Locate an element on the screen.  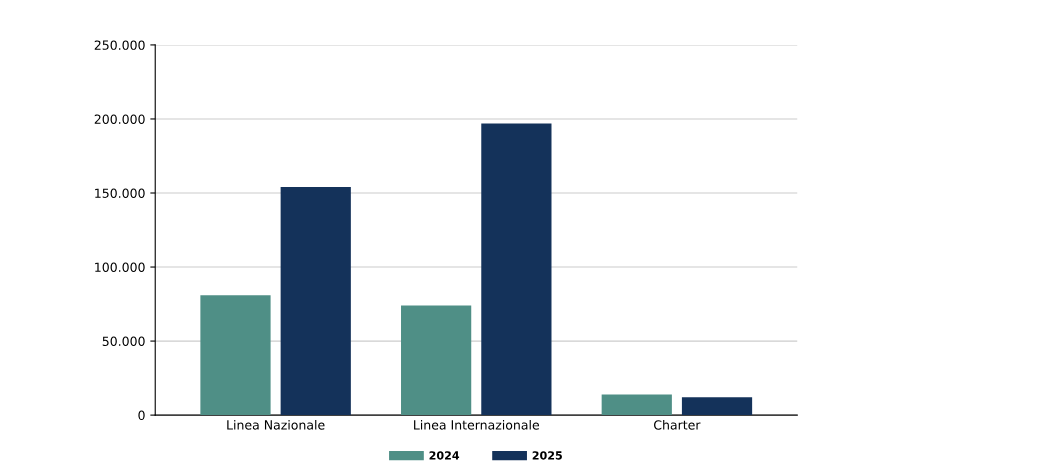
x-tick-label: Linea Internazionale is located at coordinates (476, 424).